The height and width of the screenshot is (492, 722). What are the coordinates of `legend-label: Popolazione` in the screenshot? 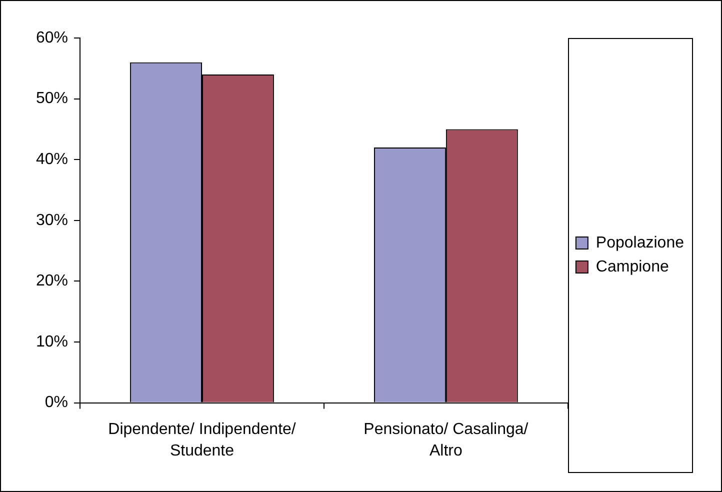 It's located at (640, 243).